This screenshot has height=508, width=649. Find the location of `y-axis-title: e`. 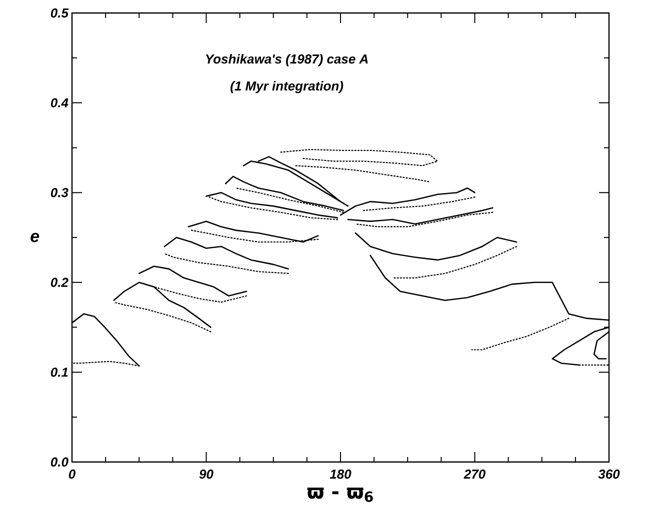

y-axis-title: e is located at coordinates (35, 237).